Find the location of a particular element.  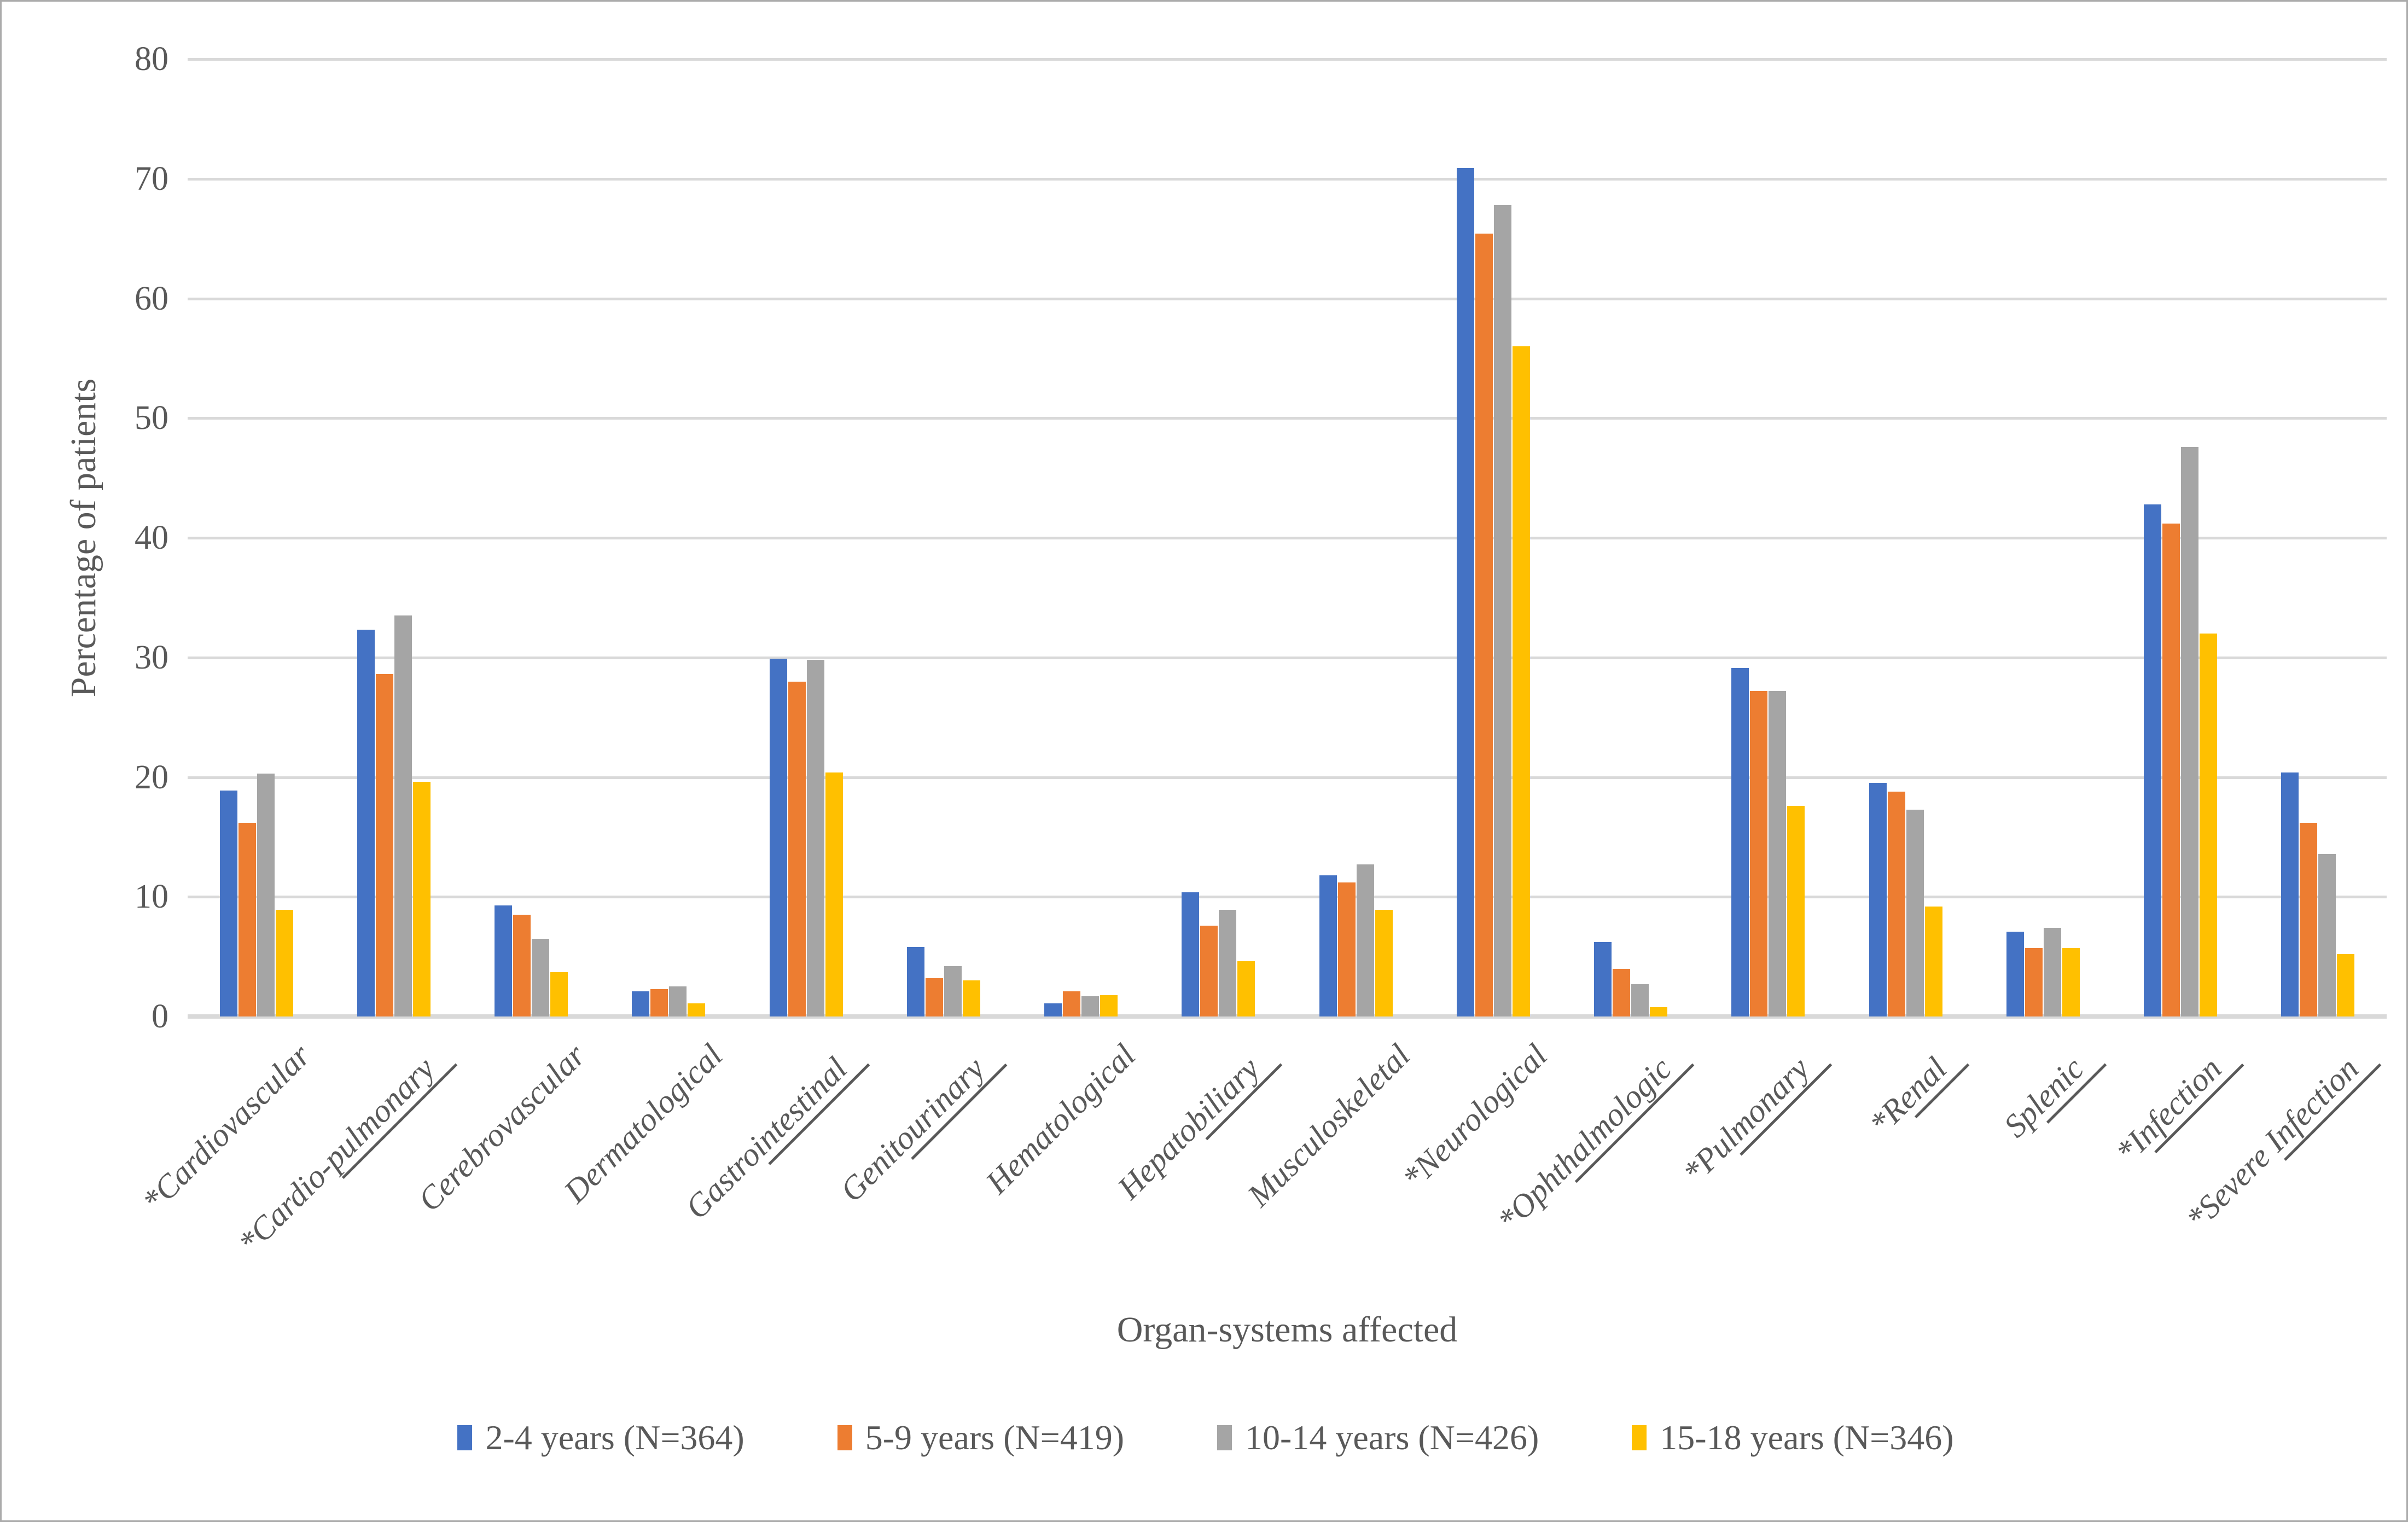

y-tick-label: 50 is located at coordinates (151, 418).